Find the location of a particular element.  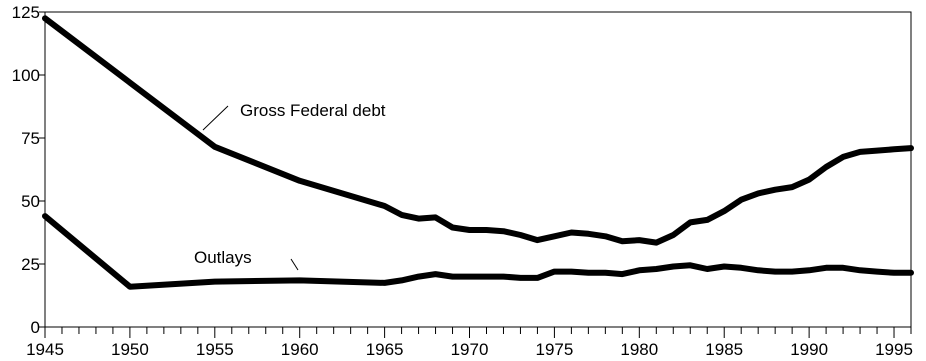

x-tick-label: 1945 is located at coordinates (45, 349).